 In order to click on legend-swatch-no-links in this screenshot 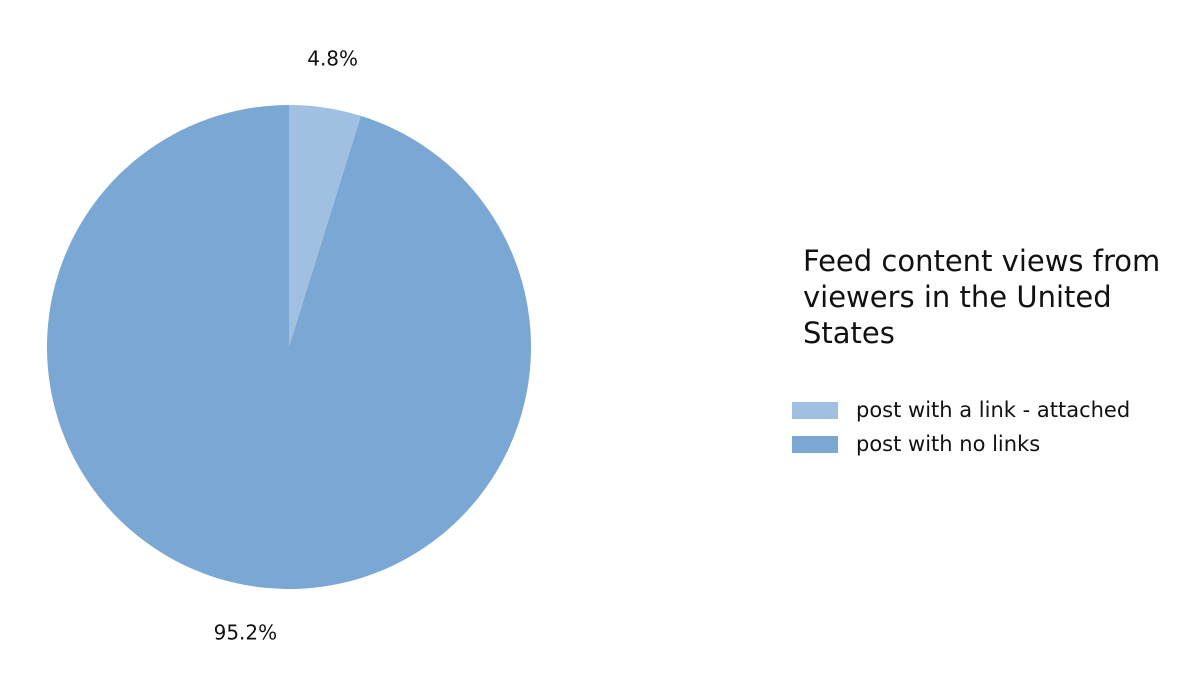, I will do `click(815, 444)`.